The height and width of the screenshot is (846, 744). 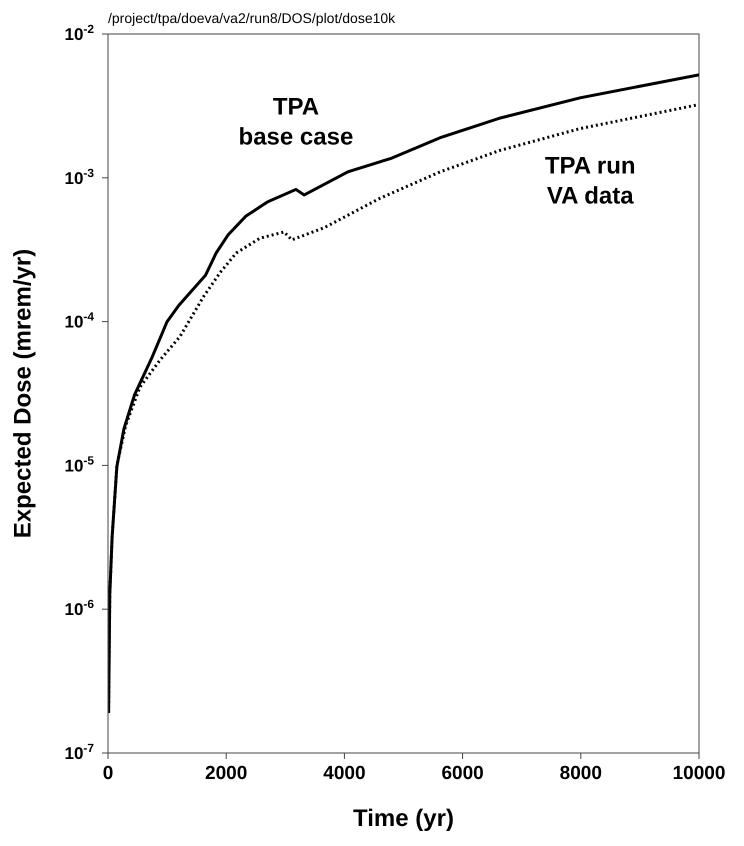 I want to click on x-tick-label: 2000, so click(x=226, y=773).